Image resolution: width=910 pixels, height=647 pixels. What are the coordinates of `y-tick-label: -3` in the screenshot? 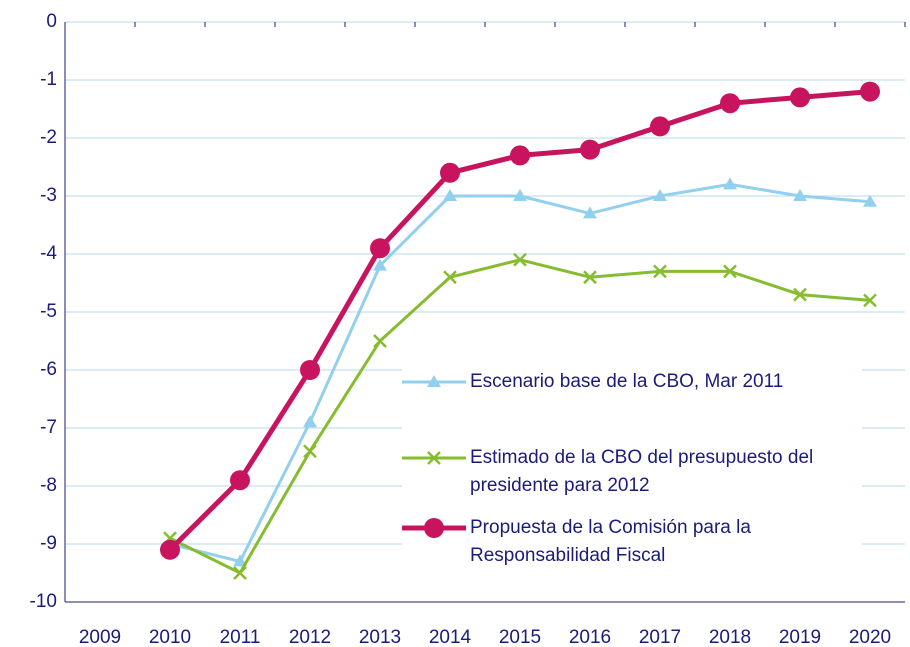 It's located at (48, 195).